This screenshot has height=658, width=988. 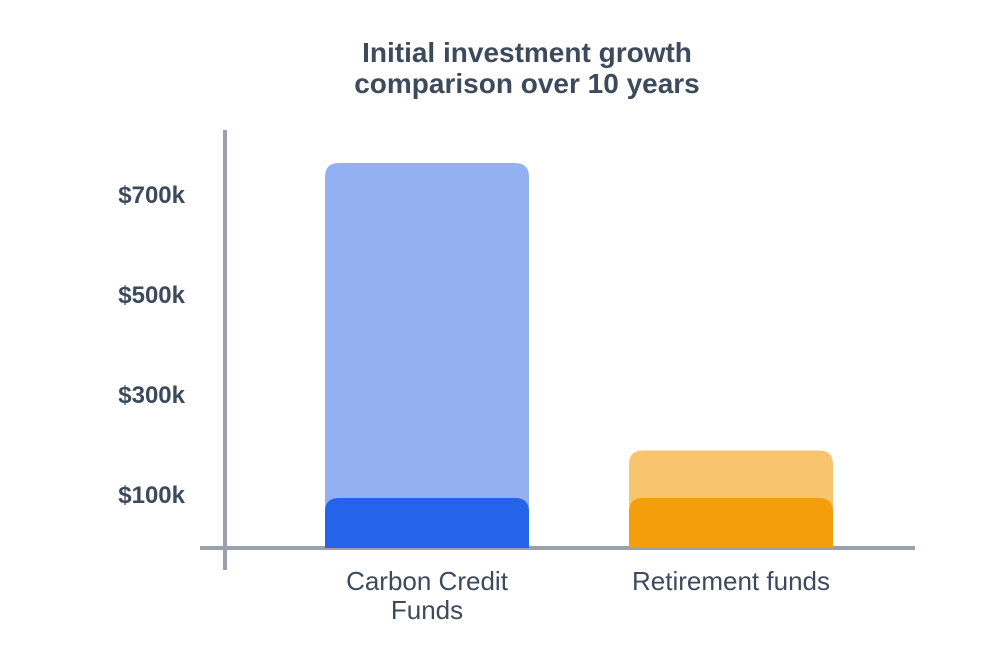 I want to click on y-tick-label: $700k, so click(x=151, y=195).